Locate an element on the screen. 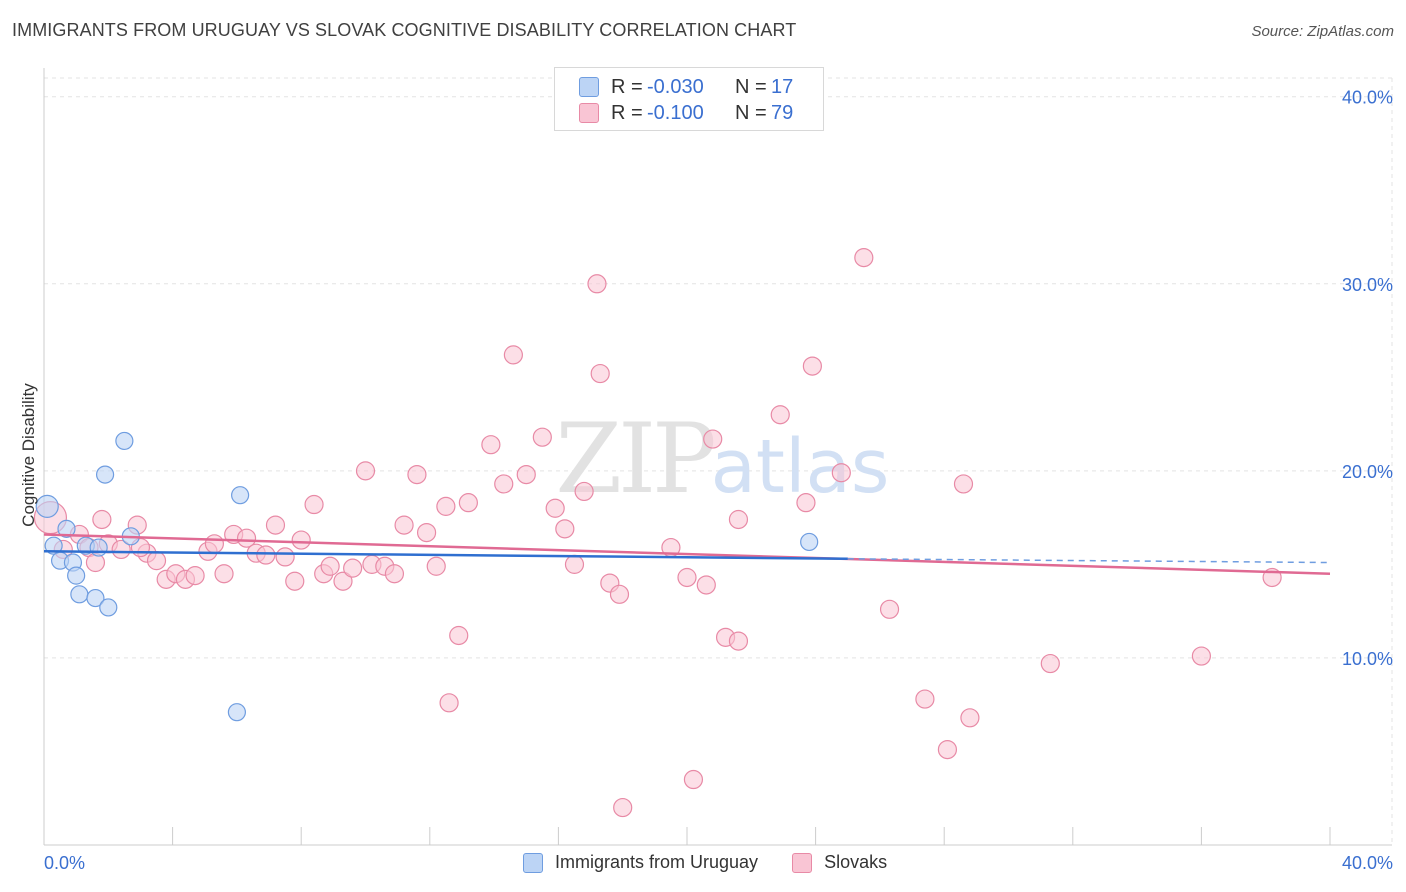 The image size is (1406, 892). series-label-slovaks: Slovaks is located at coordinates (856, 862).